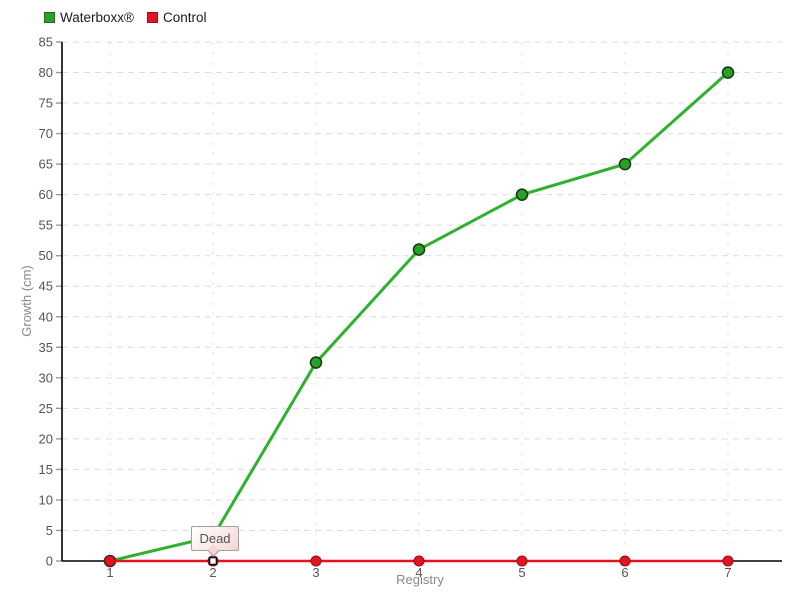 This screenshot has width=800, height=600. I want to click on x-tick-label: 3, so click(315, 572).